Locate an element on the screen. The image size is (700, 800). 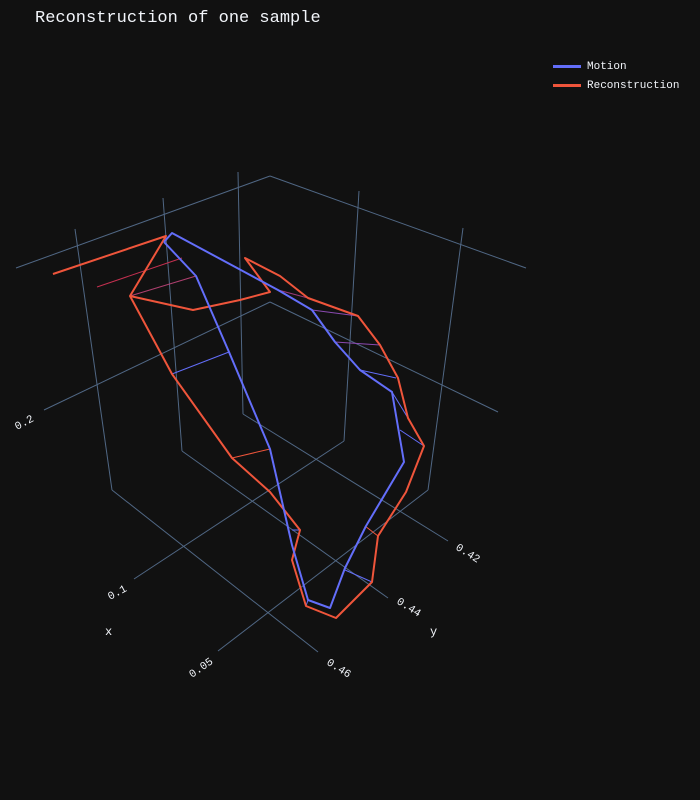
legend-swatch-motion is located at coordinates (567, 66).